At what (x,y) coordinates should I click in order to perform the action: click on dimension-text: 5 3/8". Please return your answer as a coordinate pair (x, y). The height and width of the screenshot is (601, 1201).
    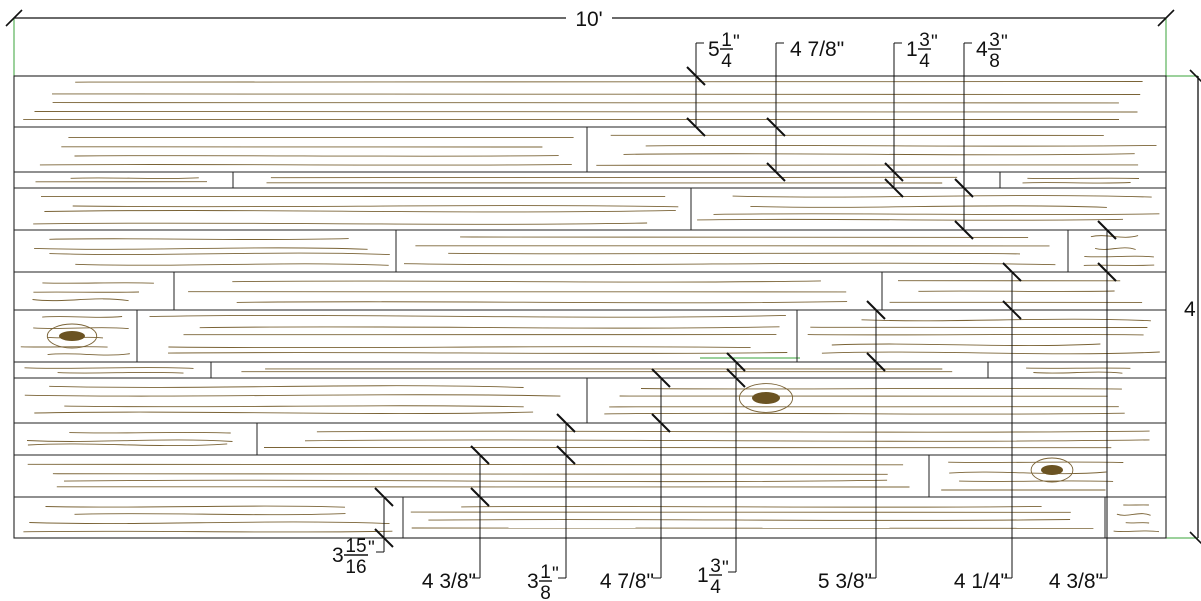
    Looking at the image, I should click on (845, 581).